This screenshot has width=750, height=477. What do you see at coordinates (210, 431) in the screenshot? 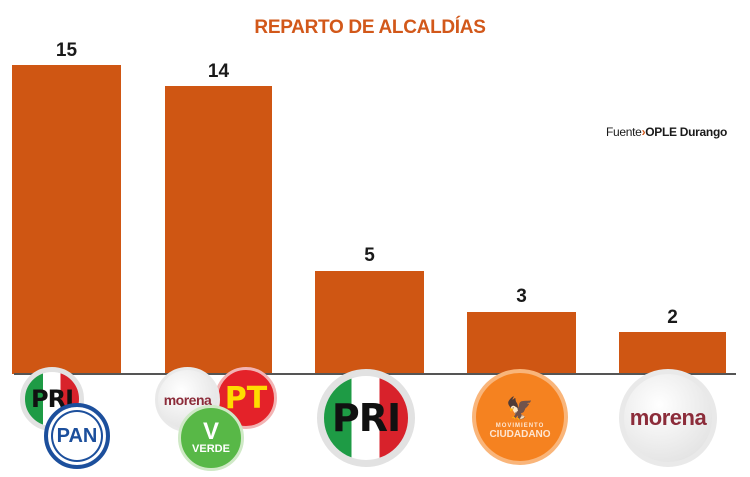
I see `verde-check-icon: V` at bounding box center [210, 431].